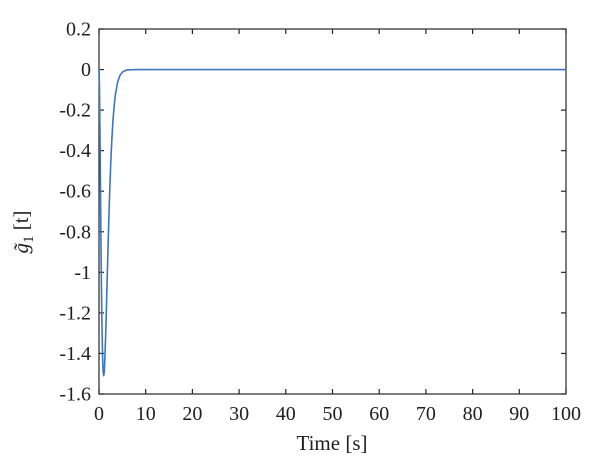 The width and height of the screenshot is (600, 476). What do you see at coordinates (75, 395) in the screenshot?
I see `y-tick-label: -1.6` at bounding box center [75, 395].